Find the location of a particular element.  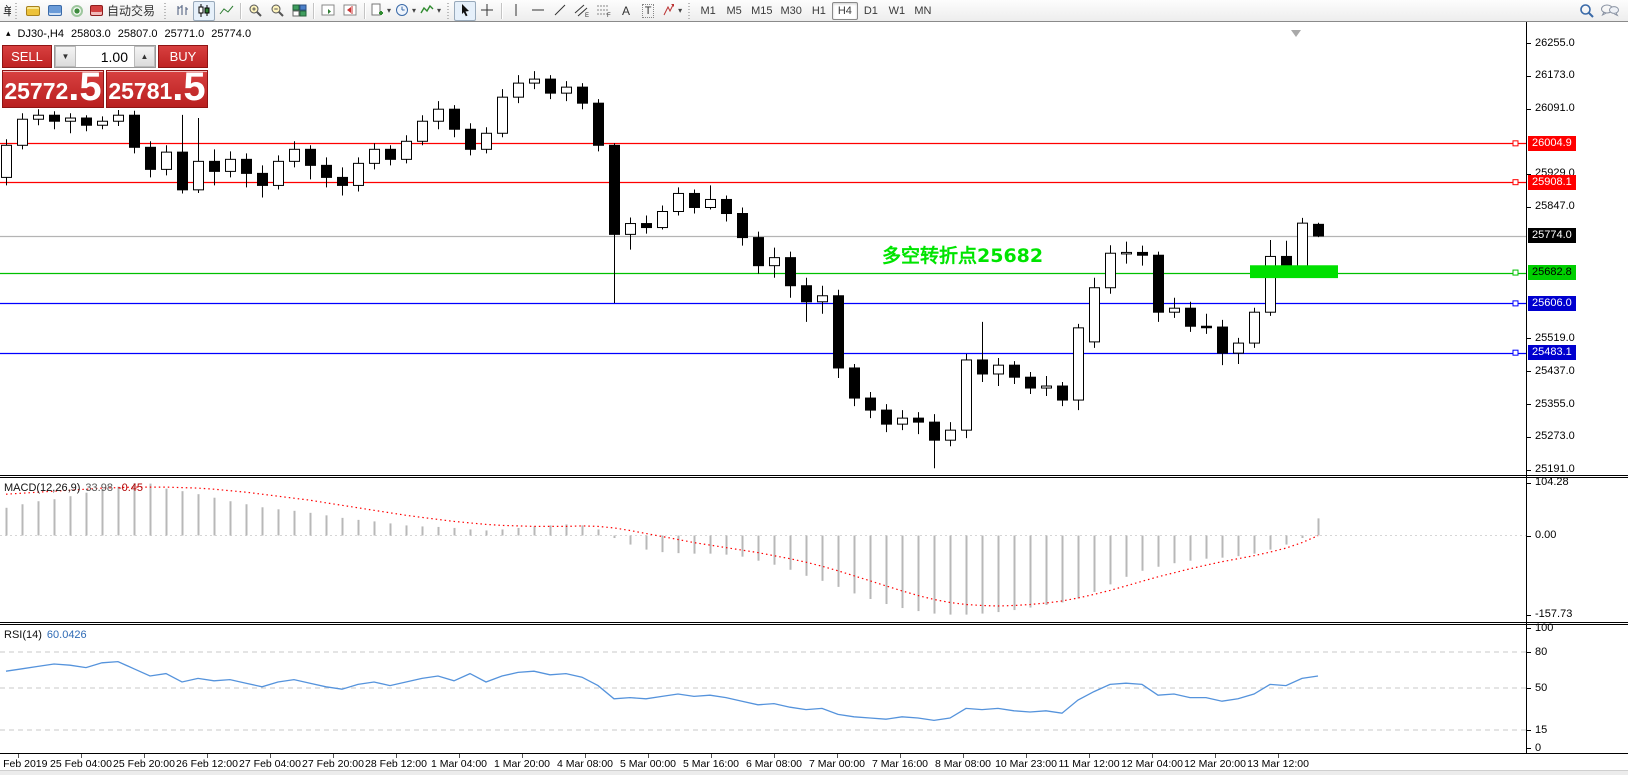

macd-signal-value: -0.45 is located at coordinates (130, 488).